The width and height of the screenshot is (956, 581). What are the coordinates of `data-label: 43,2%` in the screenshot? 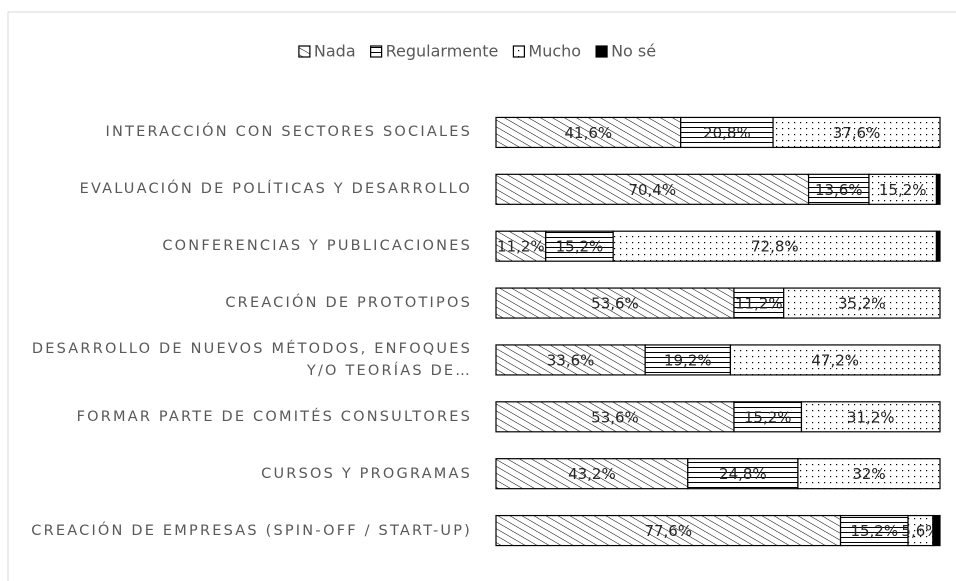 It's located at (592, 474).